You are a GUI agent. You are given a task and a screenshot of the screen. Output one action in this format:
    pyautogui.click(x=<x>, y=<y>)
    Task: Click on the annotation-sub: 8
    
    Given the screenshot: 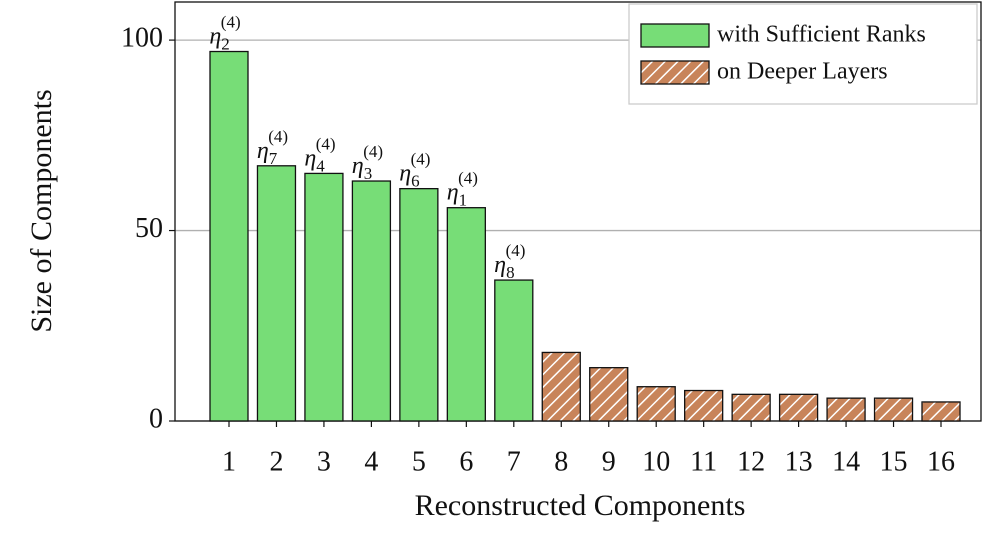 What is the action you would take?
    pyautogui.click(x=510, y=272)
    